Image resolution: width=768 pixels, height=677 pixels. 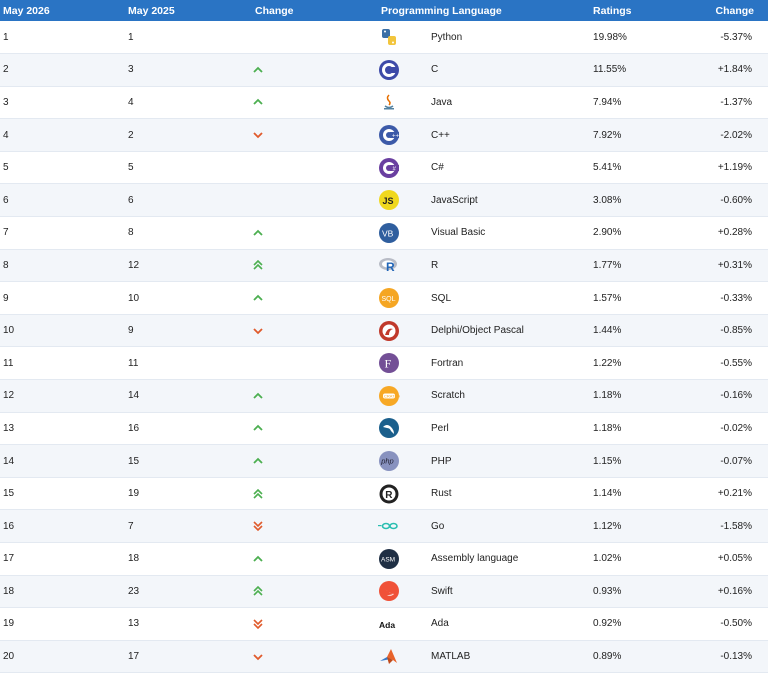 I want to click on svg-text: Ada, so click(x=387, y=625).